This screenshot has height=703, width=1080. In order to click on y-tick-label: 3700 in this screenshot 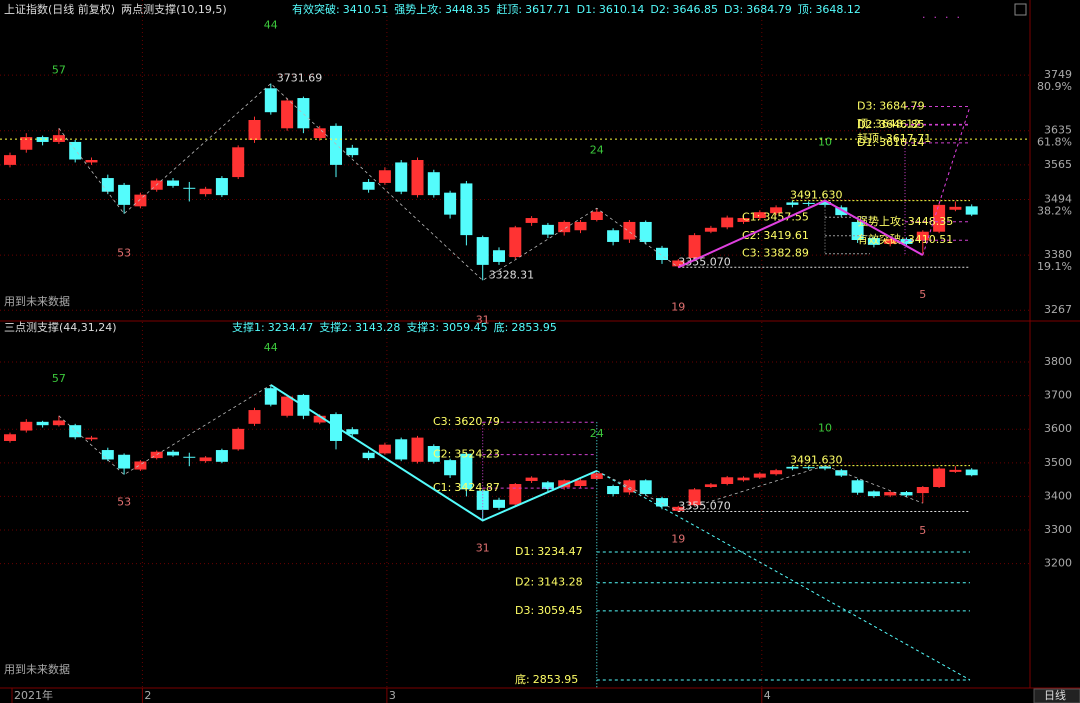, I will do `click(1058, 395)`.